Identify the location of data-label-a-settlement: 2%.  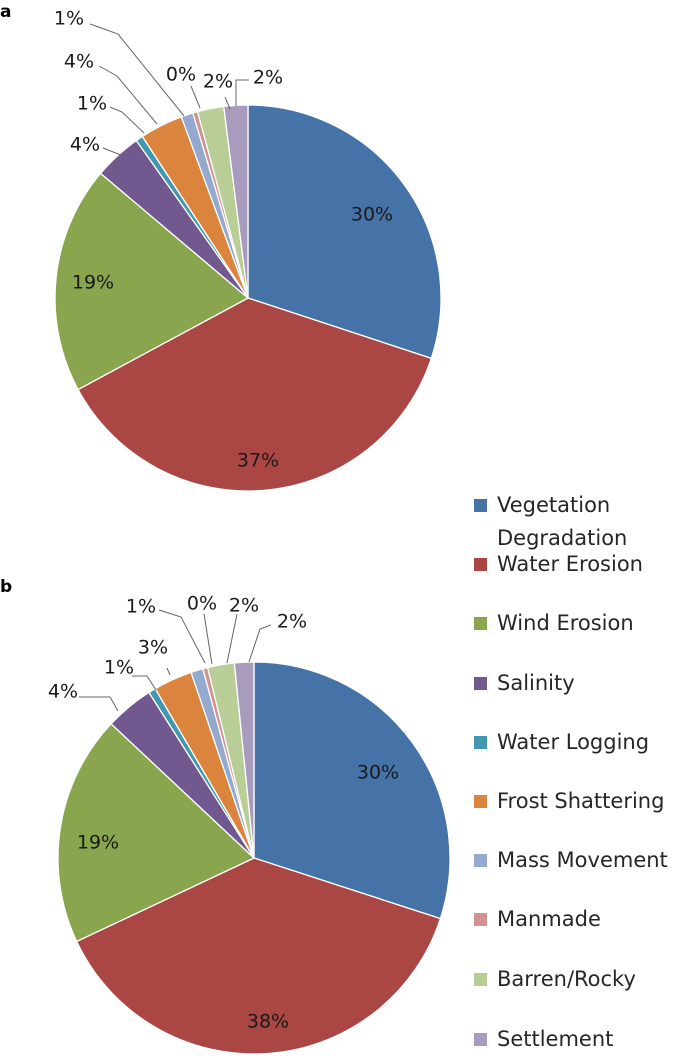
(268, 78).